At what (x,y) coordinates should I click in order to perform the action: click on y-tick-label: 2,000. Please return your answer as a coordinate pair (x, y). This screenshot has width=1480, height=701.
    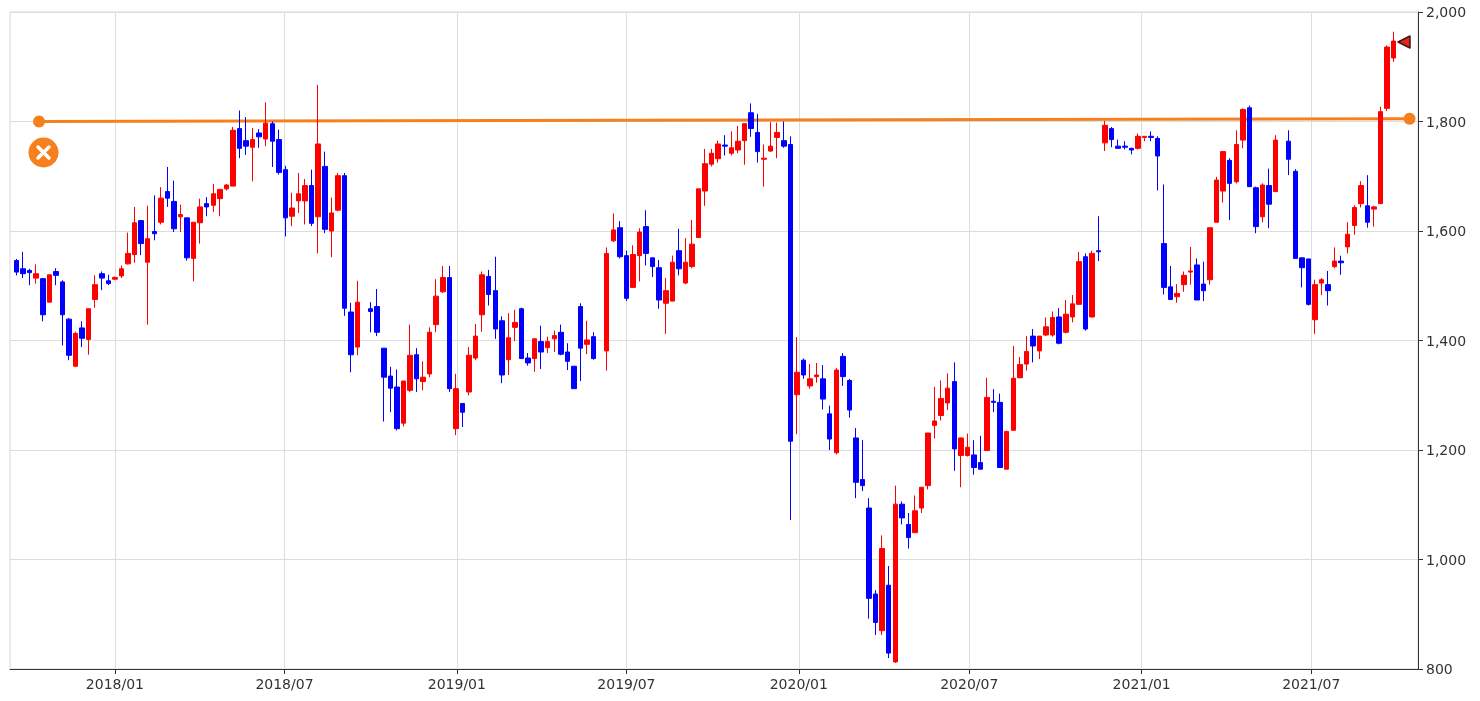
    Looking at the image, I should click on (1446, 12).